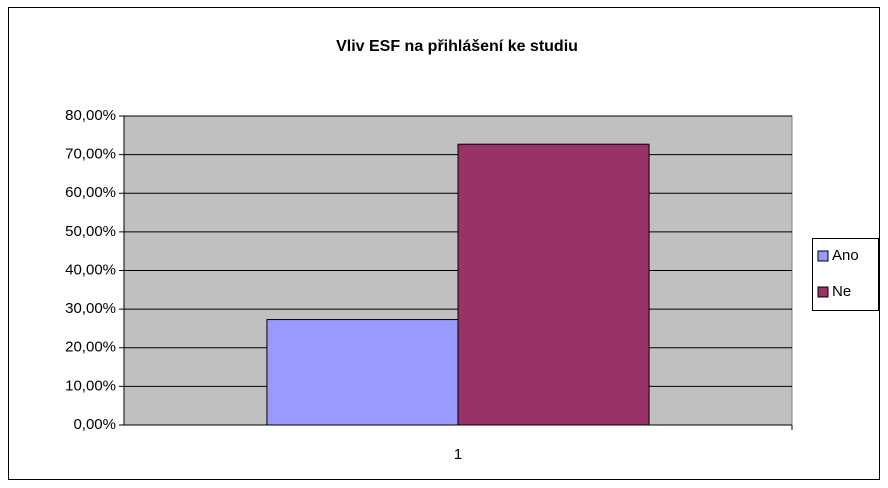  Describe the element at coordinates (841, 291) in the screenshot. I see `legend-label: Ne` at that location.